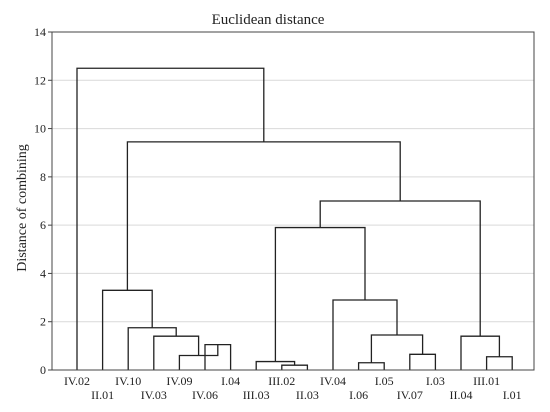 The width and height of the screenshot is (550, 412). What do you see at coordinates (179, 381) in the screenshot?
I see `leaf-label: IV.09` at bounding box center [179, 381].